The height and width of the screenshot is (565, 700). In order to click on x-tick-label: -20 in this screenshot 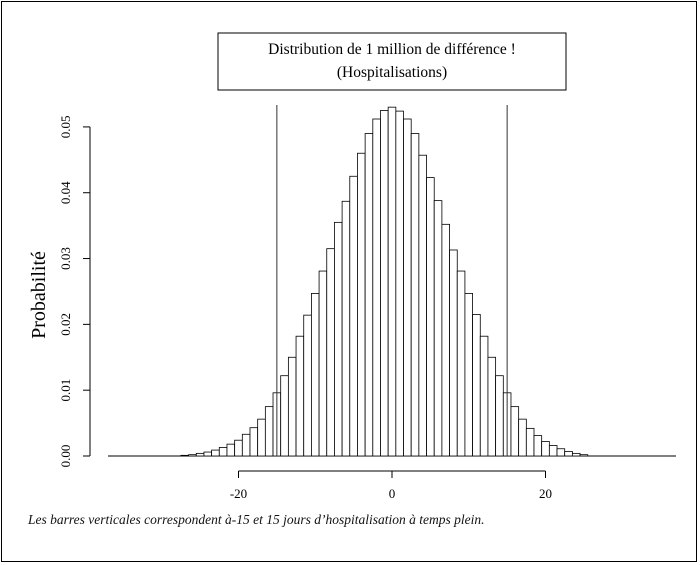, I will do `click(238, 493)`.